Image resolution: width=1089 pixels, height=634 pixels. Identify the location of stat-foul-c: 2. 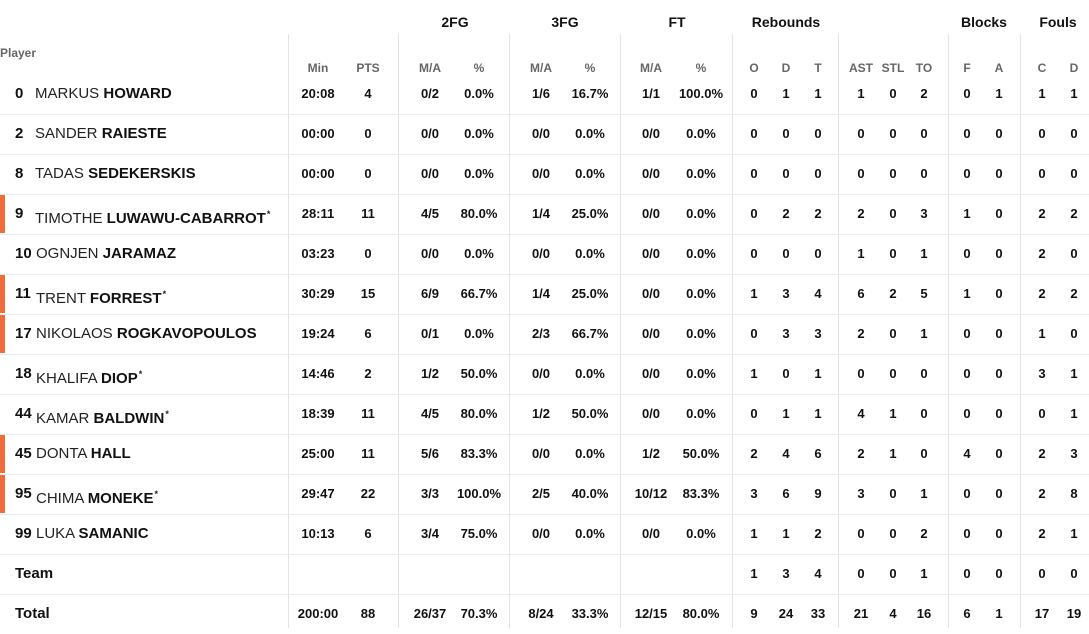
(1042, 493).